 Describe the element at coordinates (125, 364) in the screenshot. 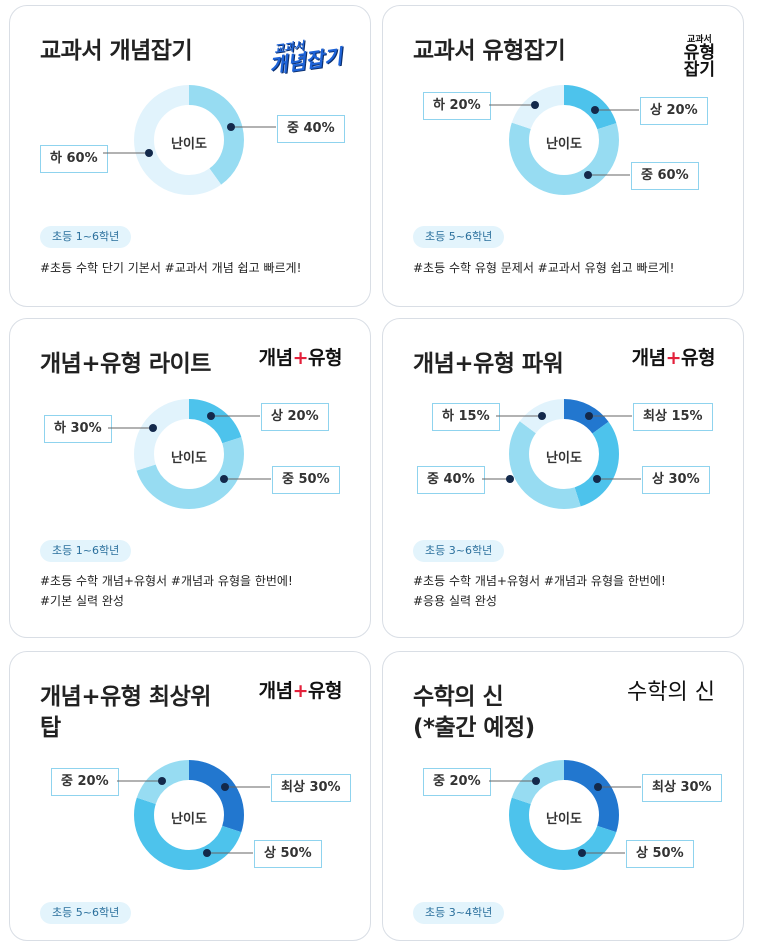

I see `card-title: 개념+유형 라이트` at that location.